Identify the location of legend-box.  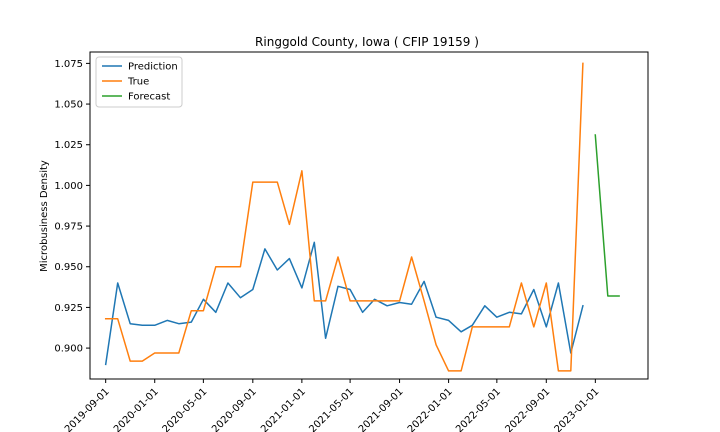
(139, 82).